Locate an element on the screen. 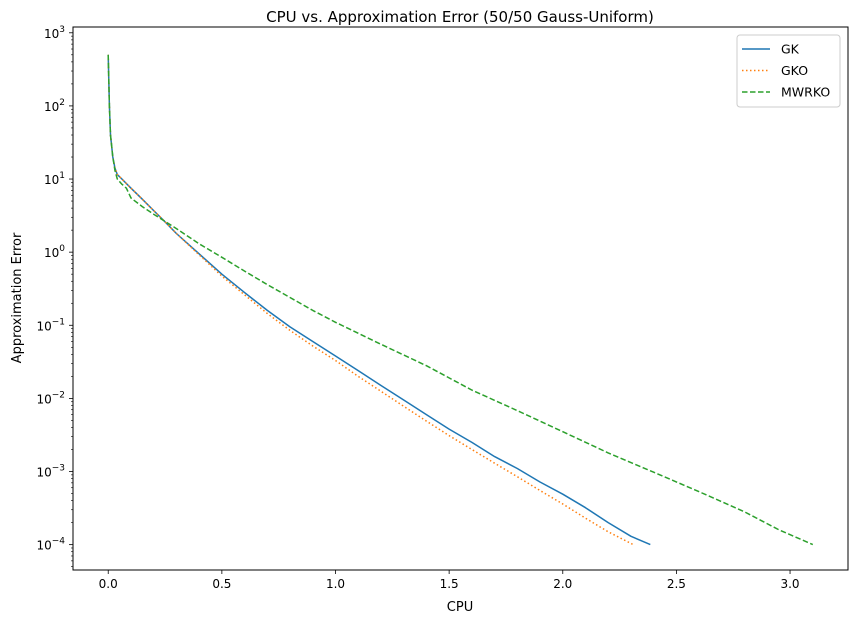 This screenshot has width=857, height=624. y-tick-exponent: 3 is located at coordinates (62, 30).